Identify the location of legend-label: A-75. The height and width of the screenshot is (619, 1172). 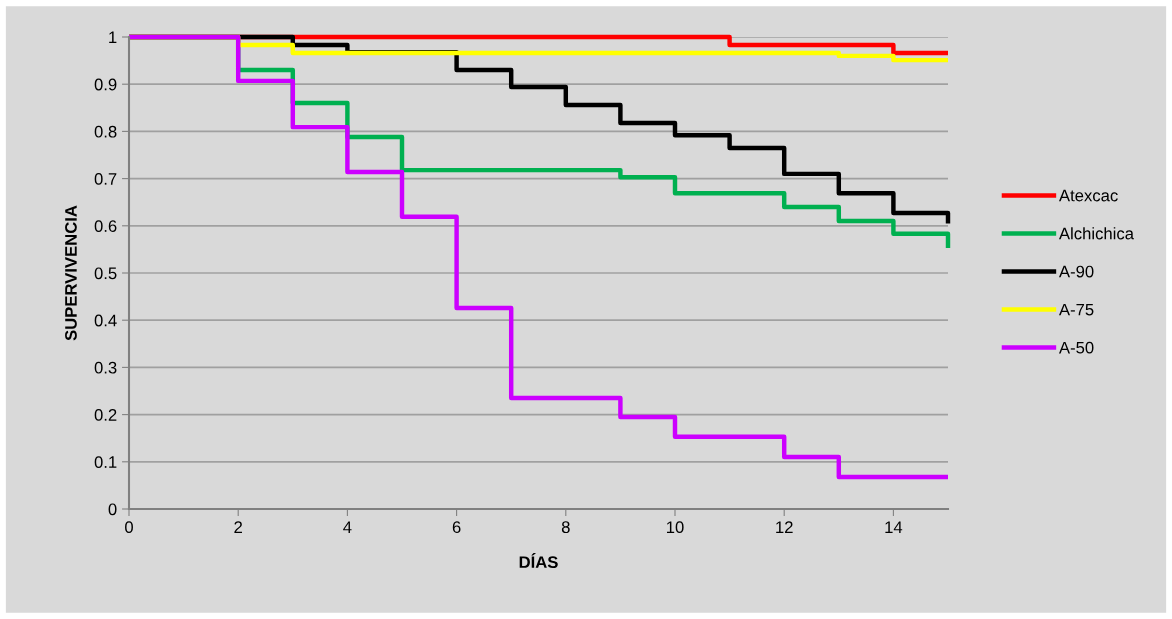
(1076, 309).